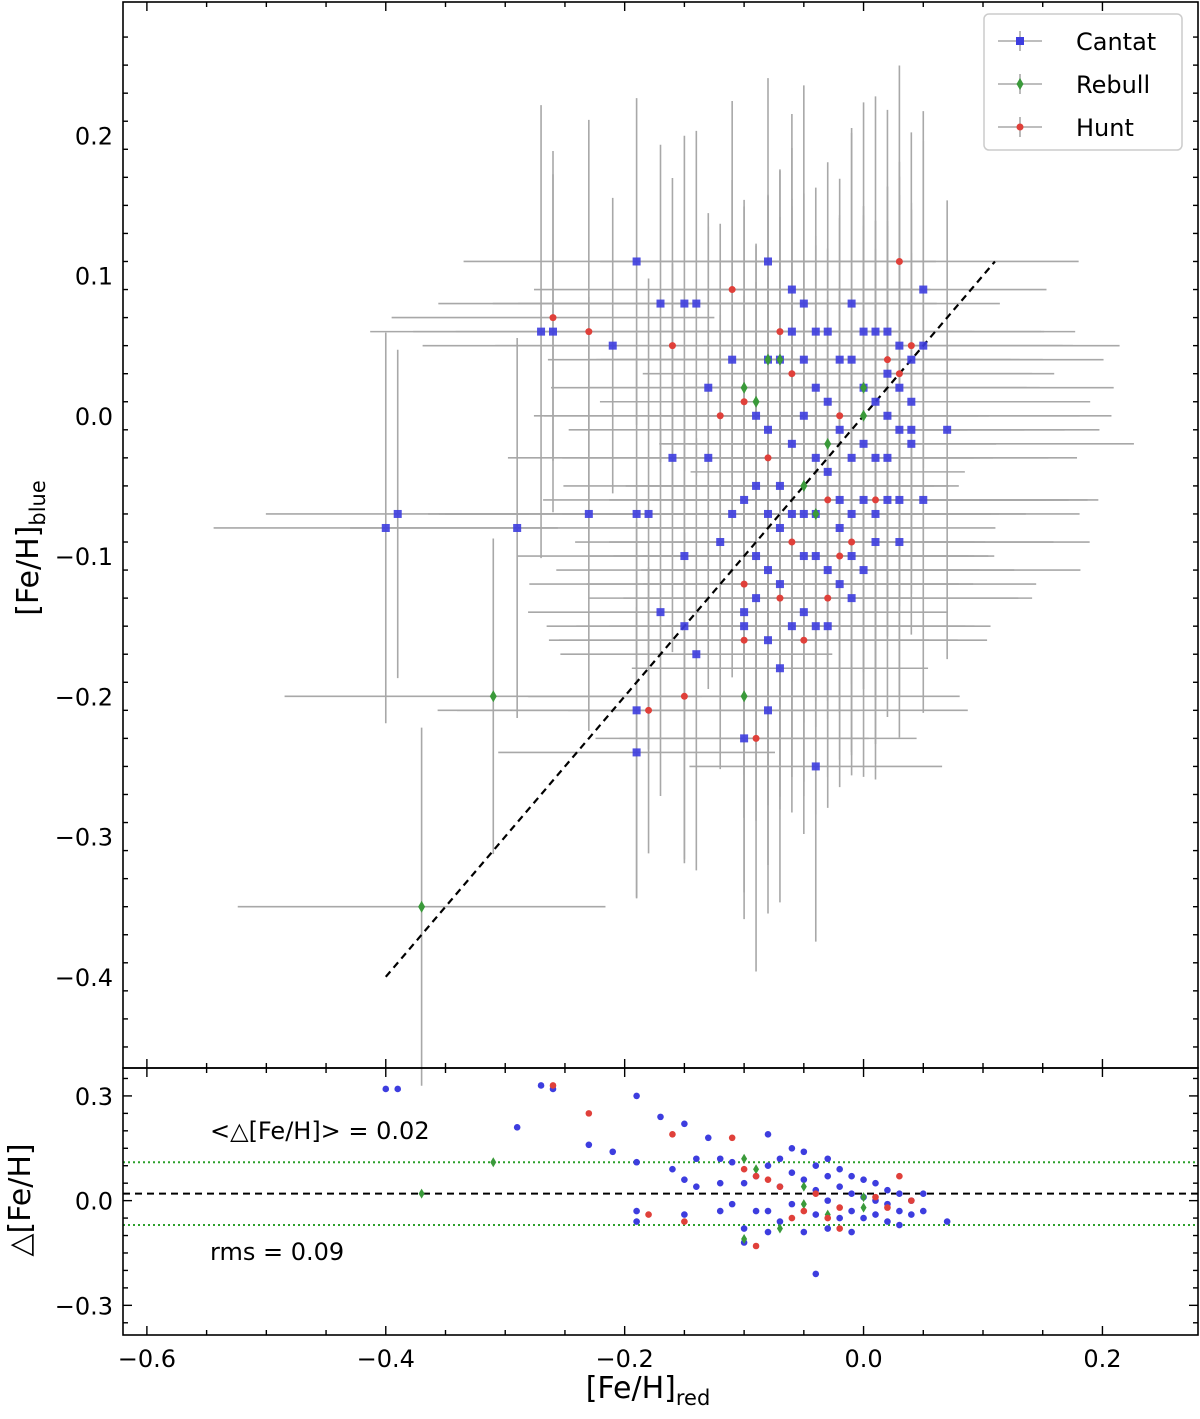 This screenshot has width=1200, height=1419. I want to click on top-y-axis-title-sub: blue, so click(38, 502).